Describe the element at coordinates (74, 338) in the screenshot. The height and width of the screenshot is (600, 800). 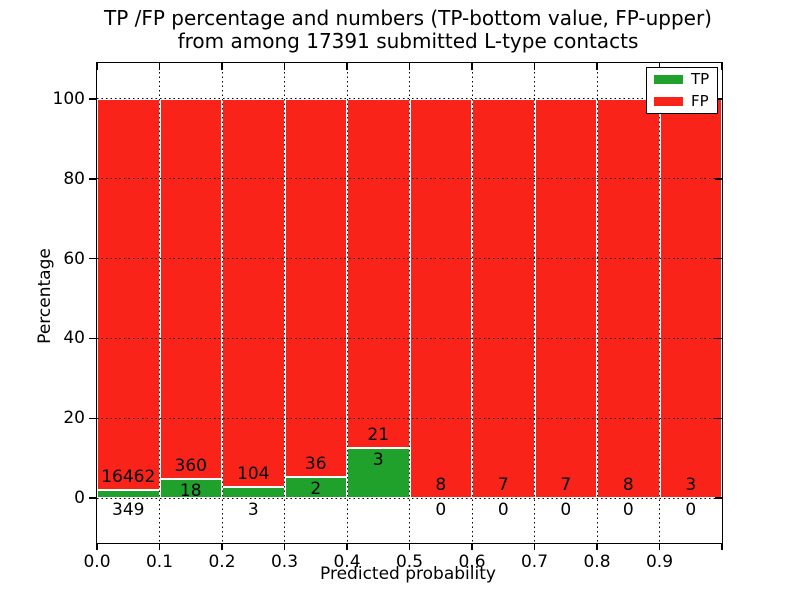
I see `y-tick-label: 40` at that location.